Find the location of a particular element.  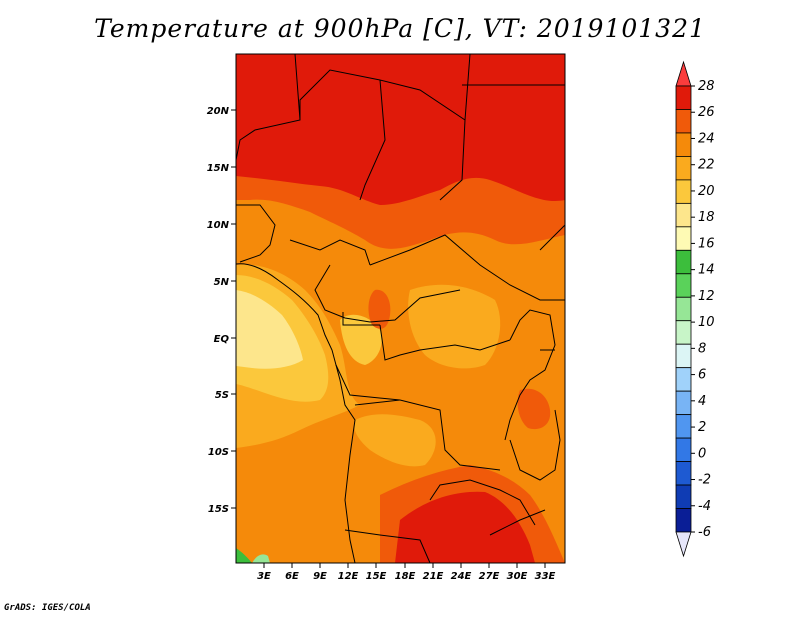

colorbar-label: 26 is located at coordinates (706, 112).